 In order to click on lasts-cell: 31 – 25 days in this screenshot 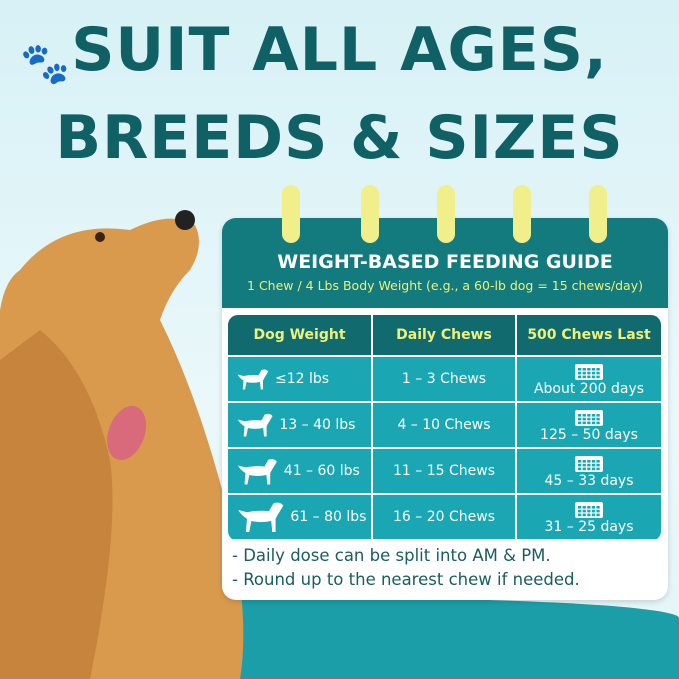, I will do `click(588, 517)`.